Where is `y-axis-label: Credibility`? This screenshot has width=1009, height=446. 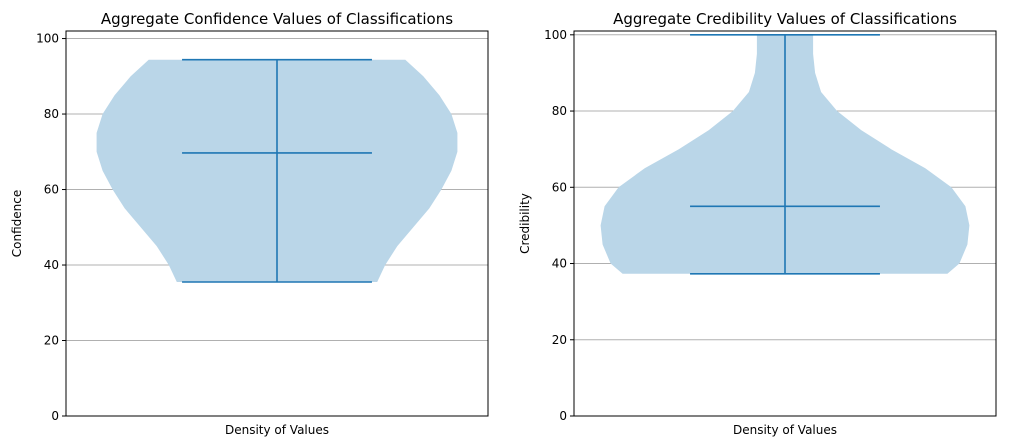
y-axis-label: Credibility is located at coordinates (525, 223).